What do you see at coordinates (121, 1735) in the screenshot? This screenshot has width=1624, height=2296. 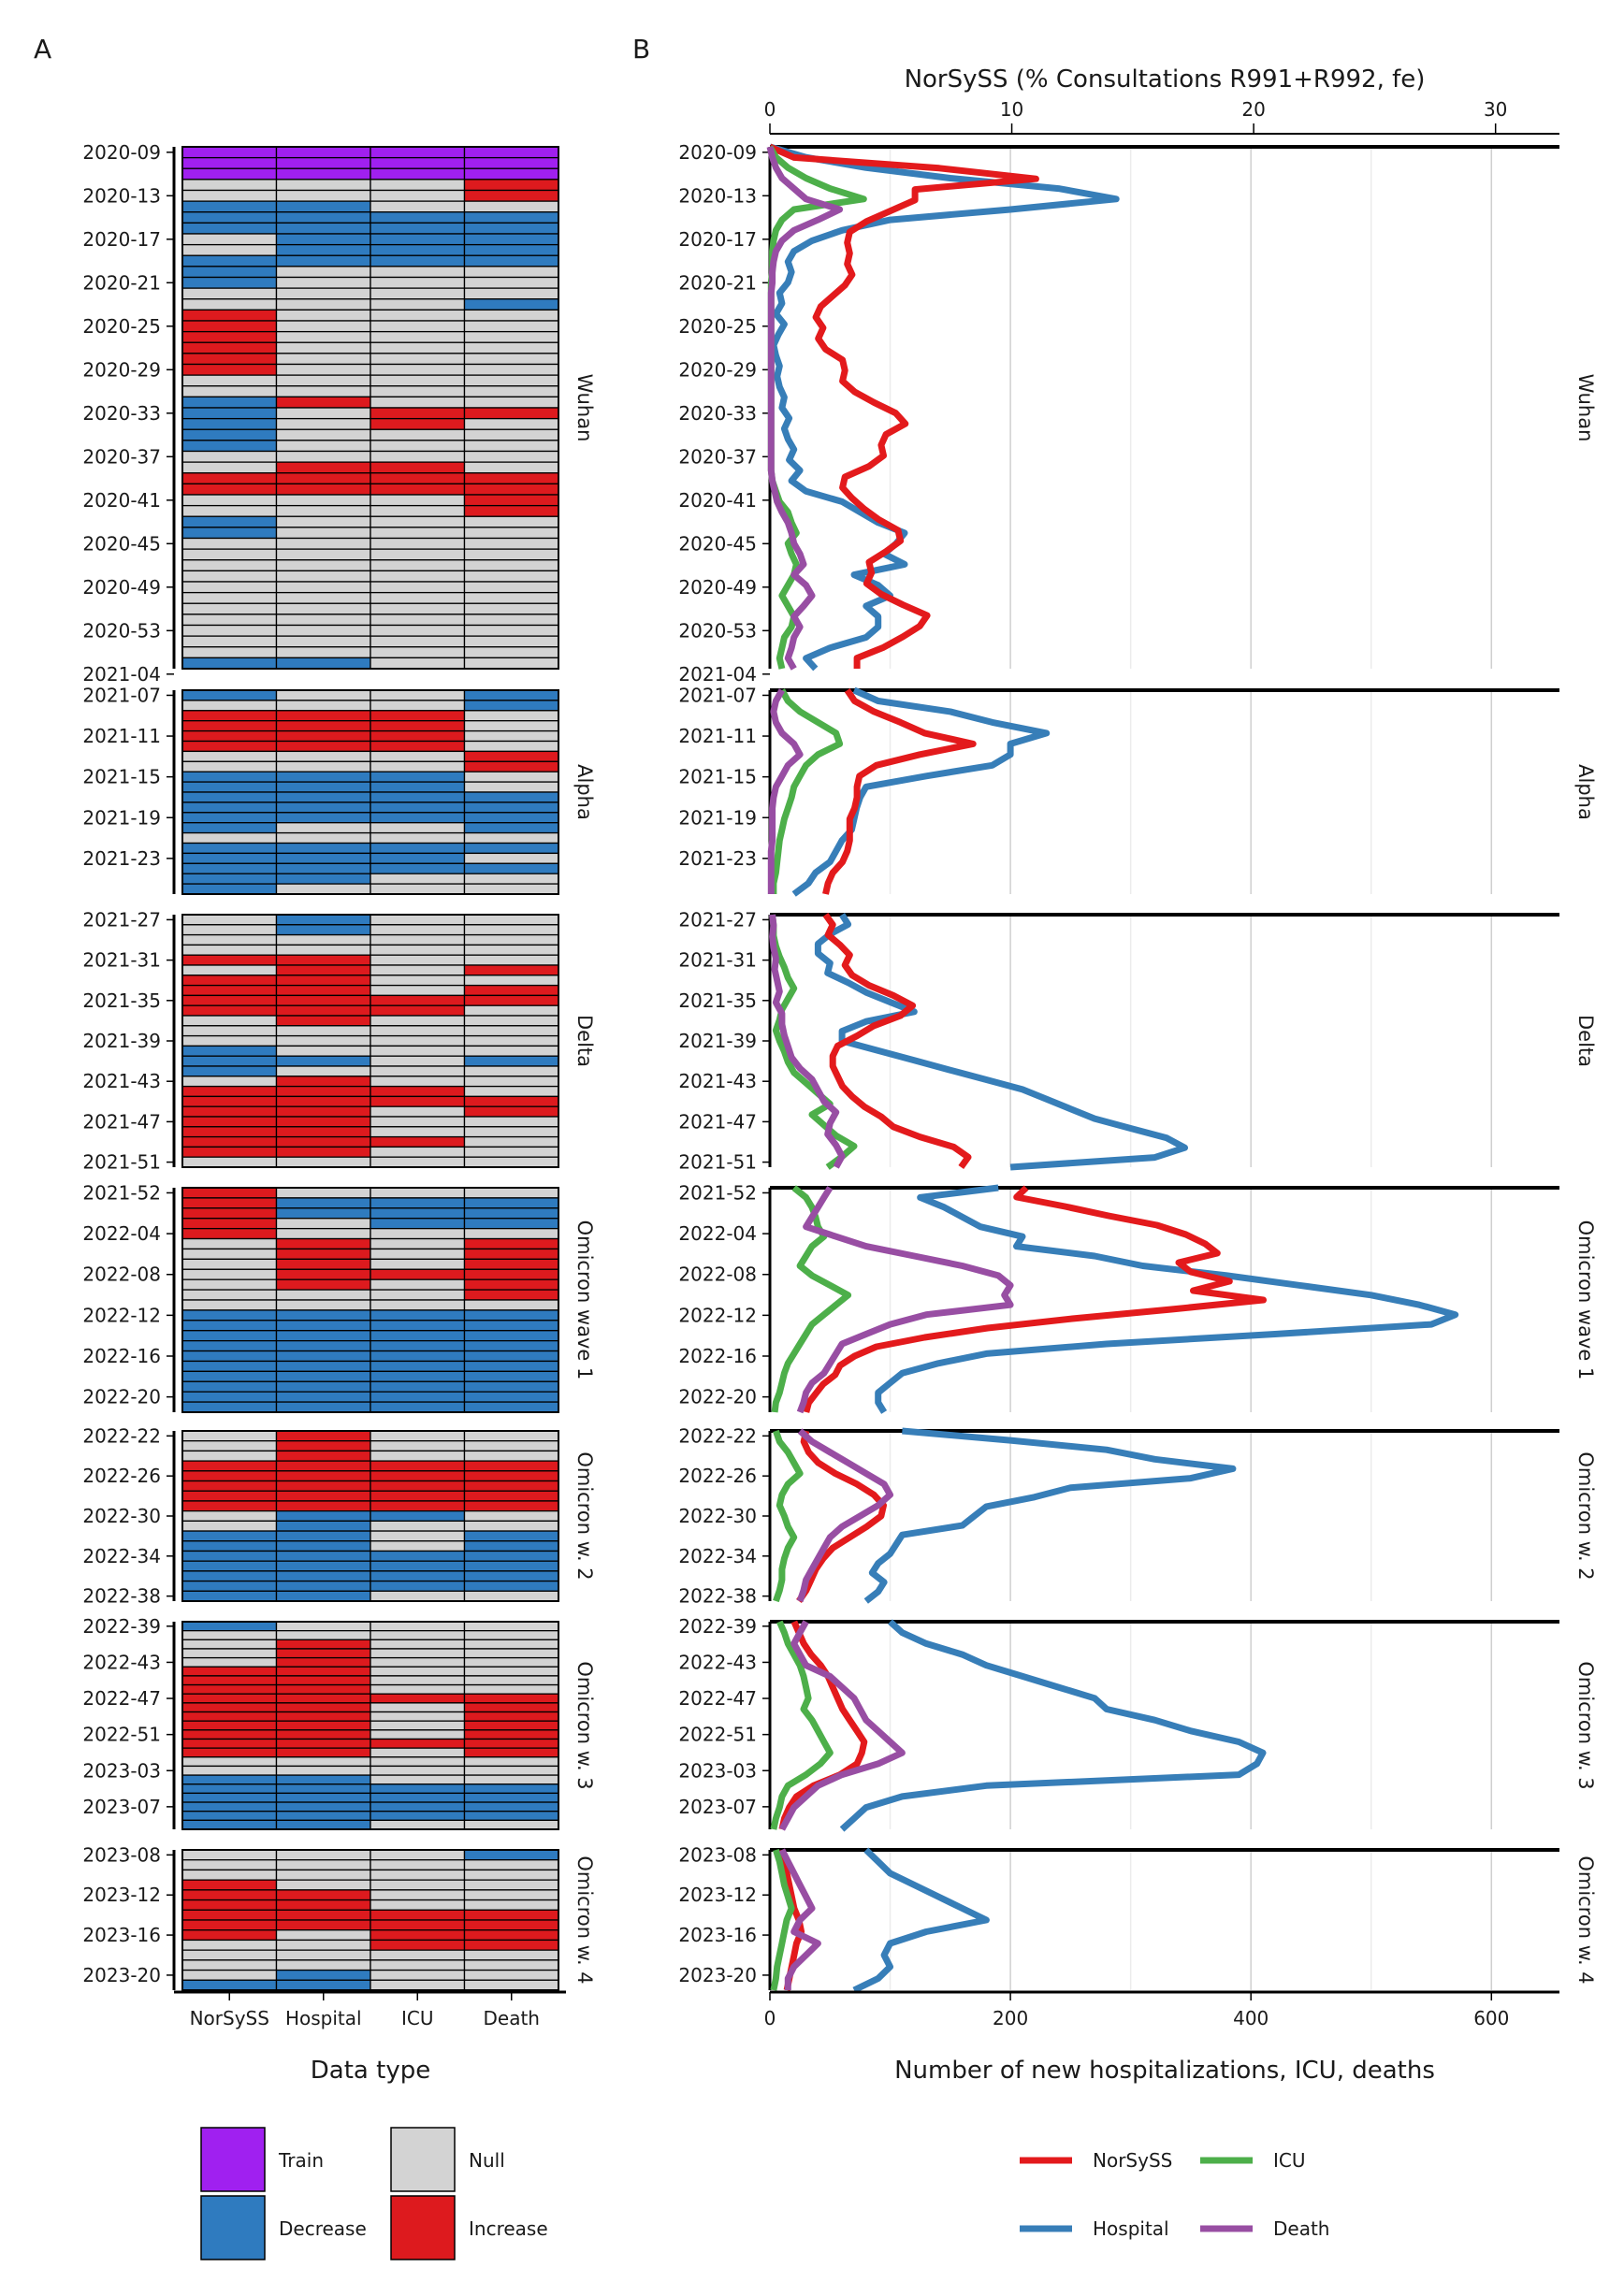 I see `y-tick-label: 2022-51` at bounding box center [121, 1735].